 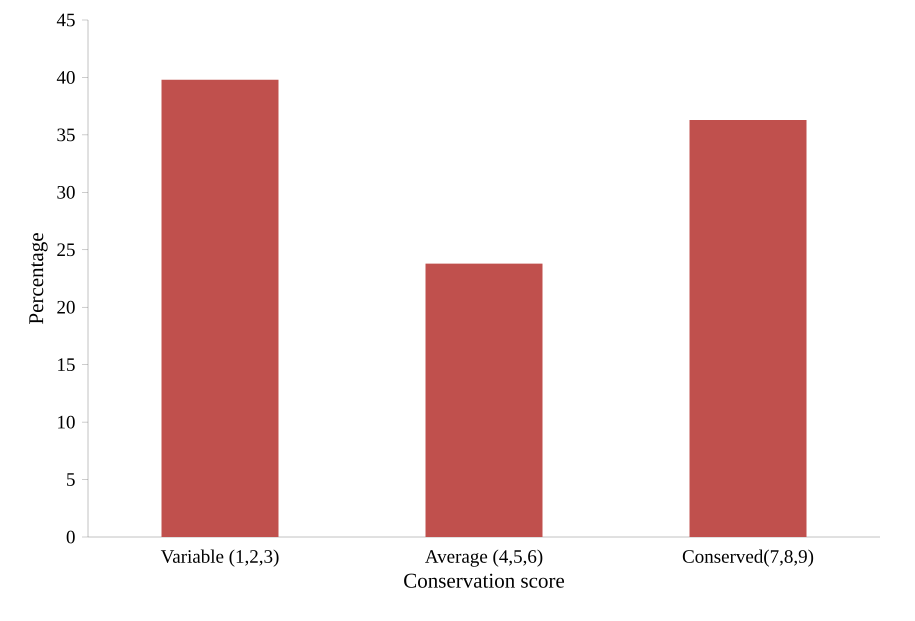 I want to click on x-tick-label: Conserved(7,8,9), so click(x=748, y=558).